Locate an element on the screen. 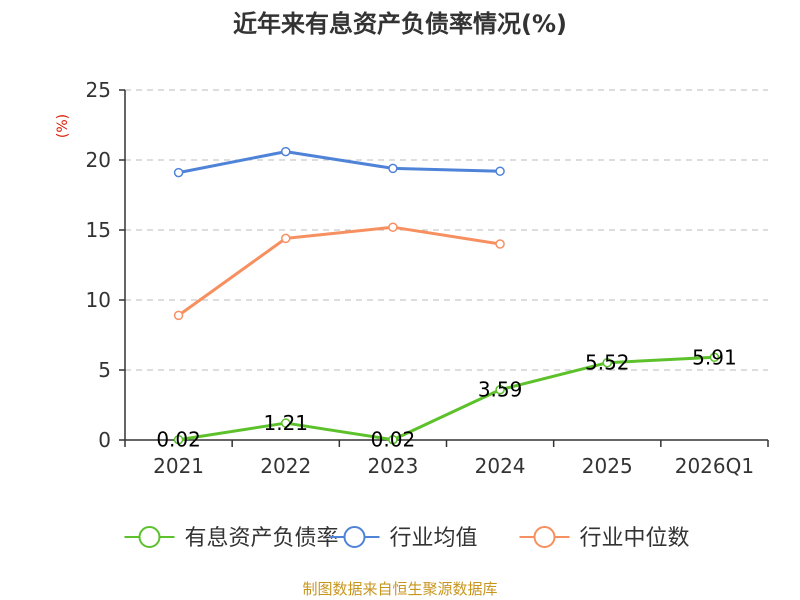 This screenshot has width=800, height=600. x-tick-label: 2023 is located at coordinates (392, 466).